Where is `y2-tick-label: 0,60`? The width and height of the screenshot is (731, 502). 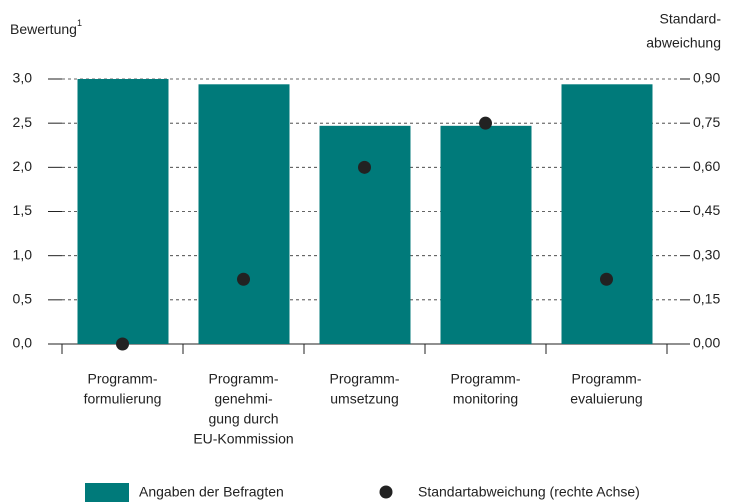 y2-tick-label: 0,60 is located at coordinates (706, 166).